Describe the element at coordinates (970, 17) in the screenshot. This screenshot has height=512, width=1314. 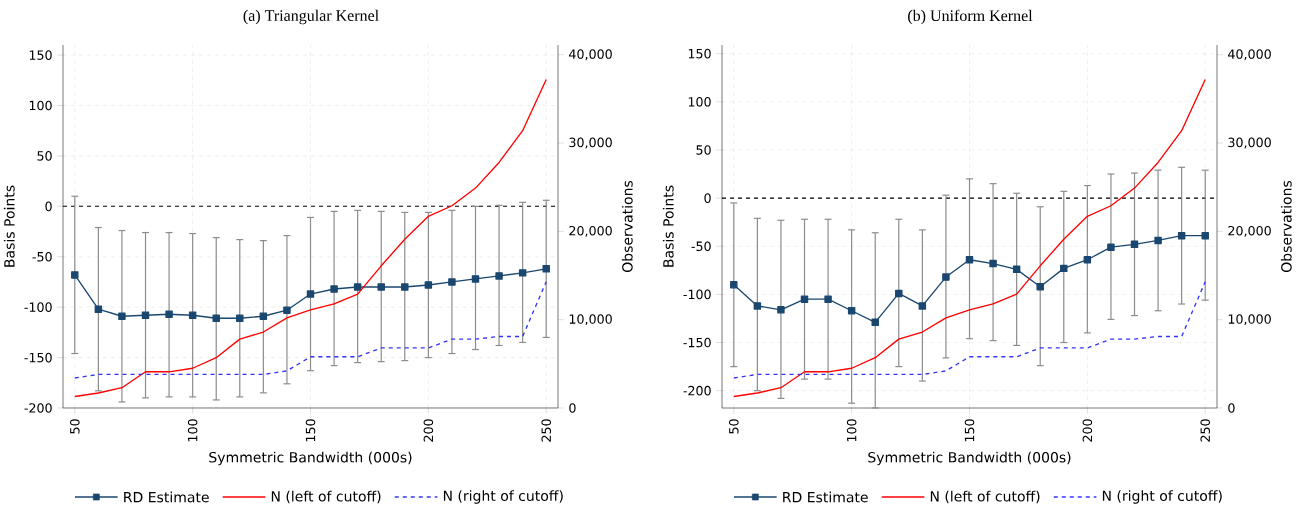
I see `chart-title: (b) Uniform Kernel` at that location.